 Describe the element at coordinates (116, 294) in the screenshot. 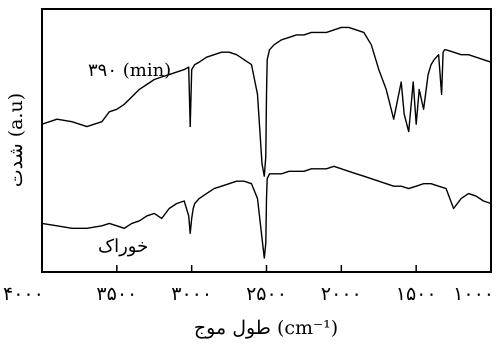

I see `x-tick-label: ۳۵۰۰` at that location.